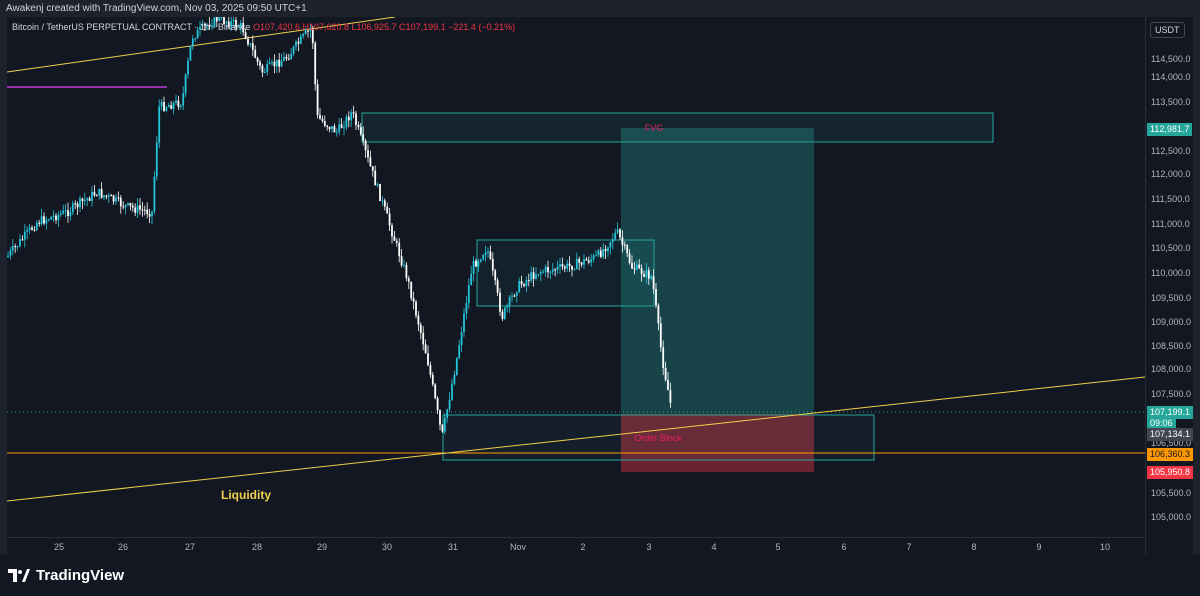 Image resolution: width=1200 pixels, height=596 pixels. What do you see at coordinates (1171, 174) in the screenshot?
I see `y-tick-label: 112,000.0` at bounding box center [1171, 174].